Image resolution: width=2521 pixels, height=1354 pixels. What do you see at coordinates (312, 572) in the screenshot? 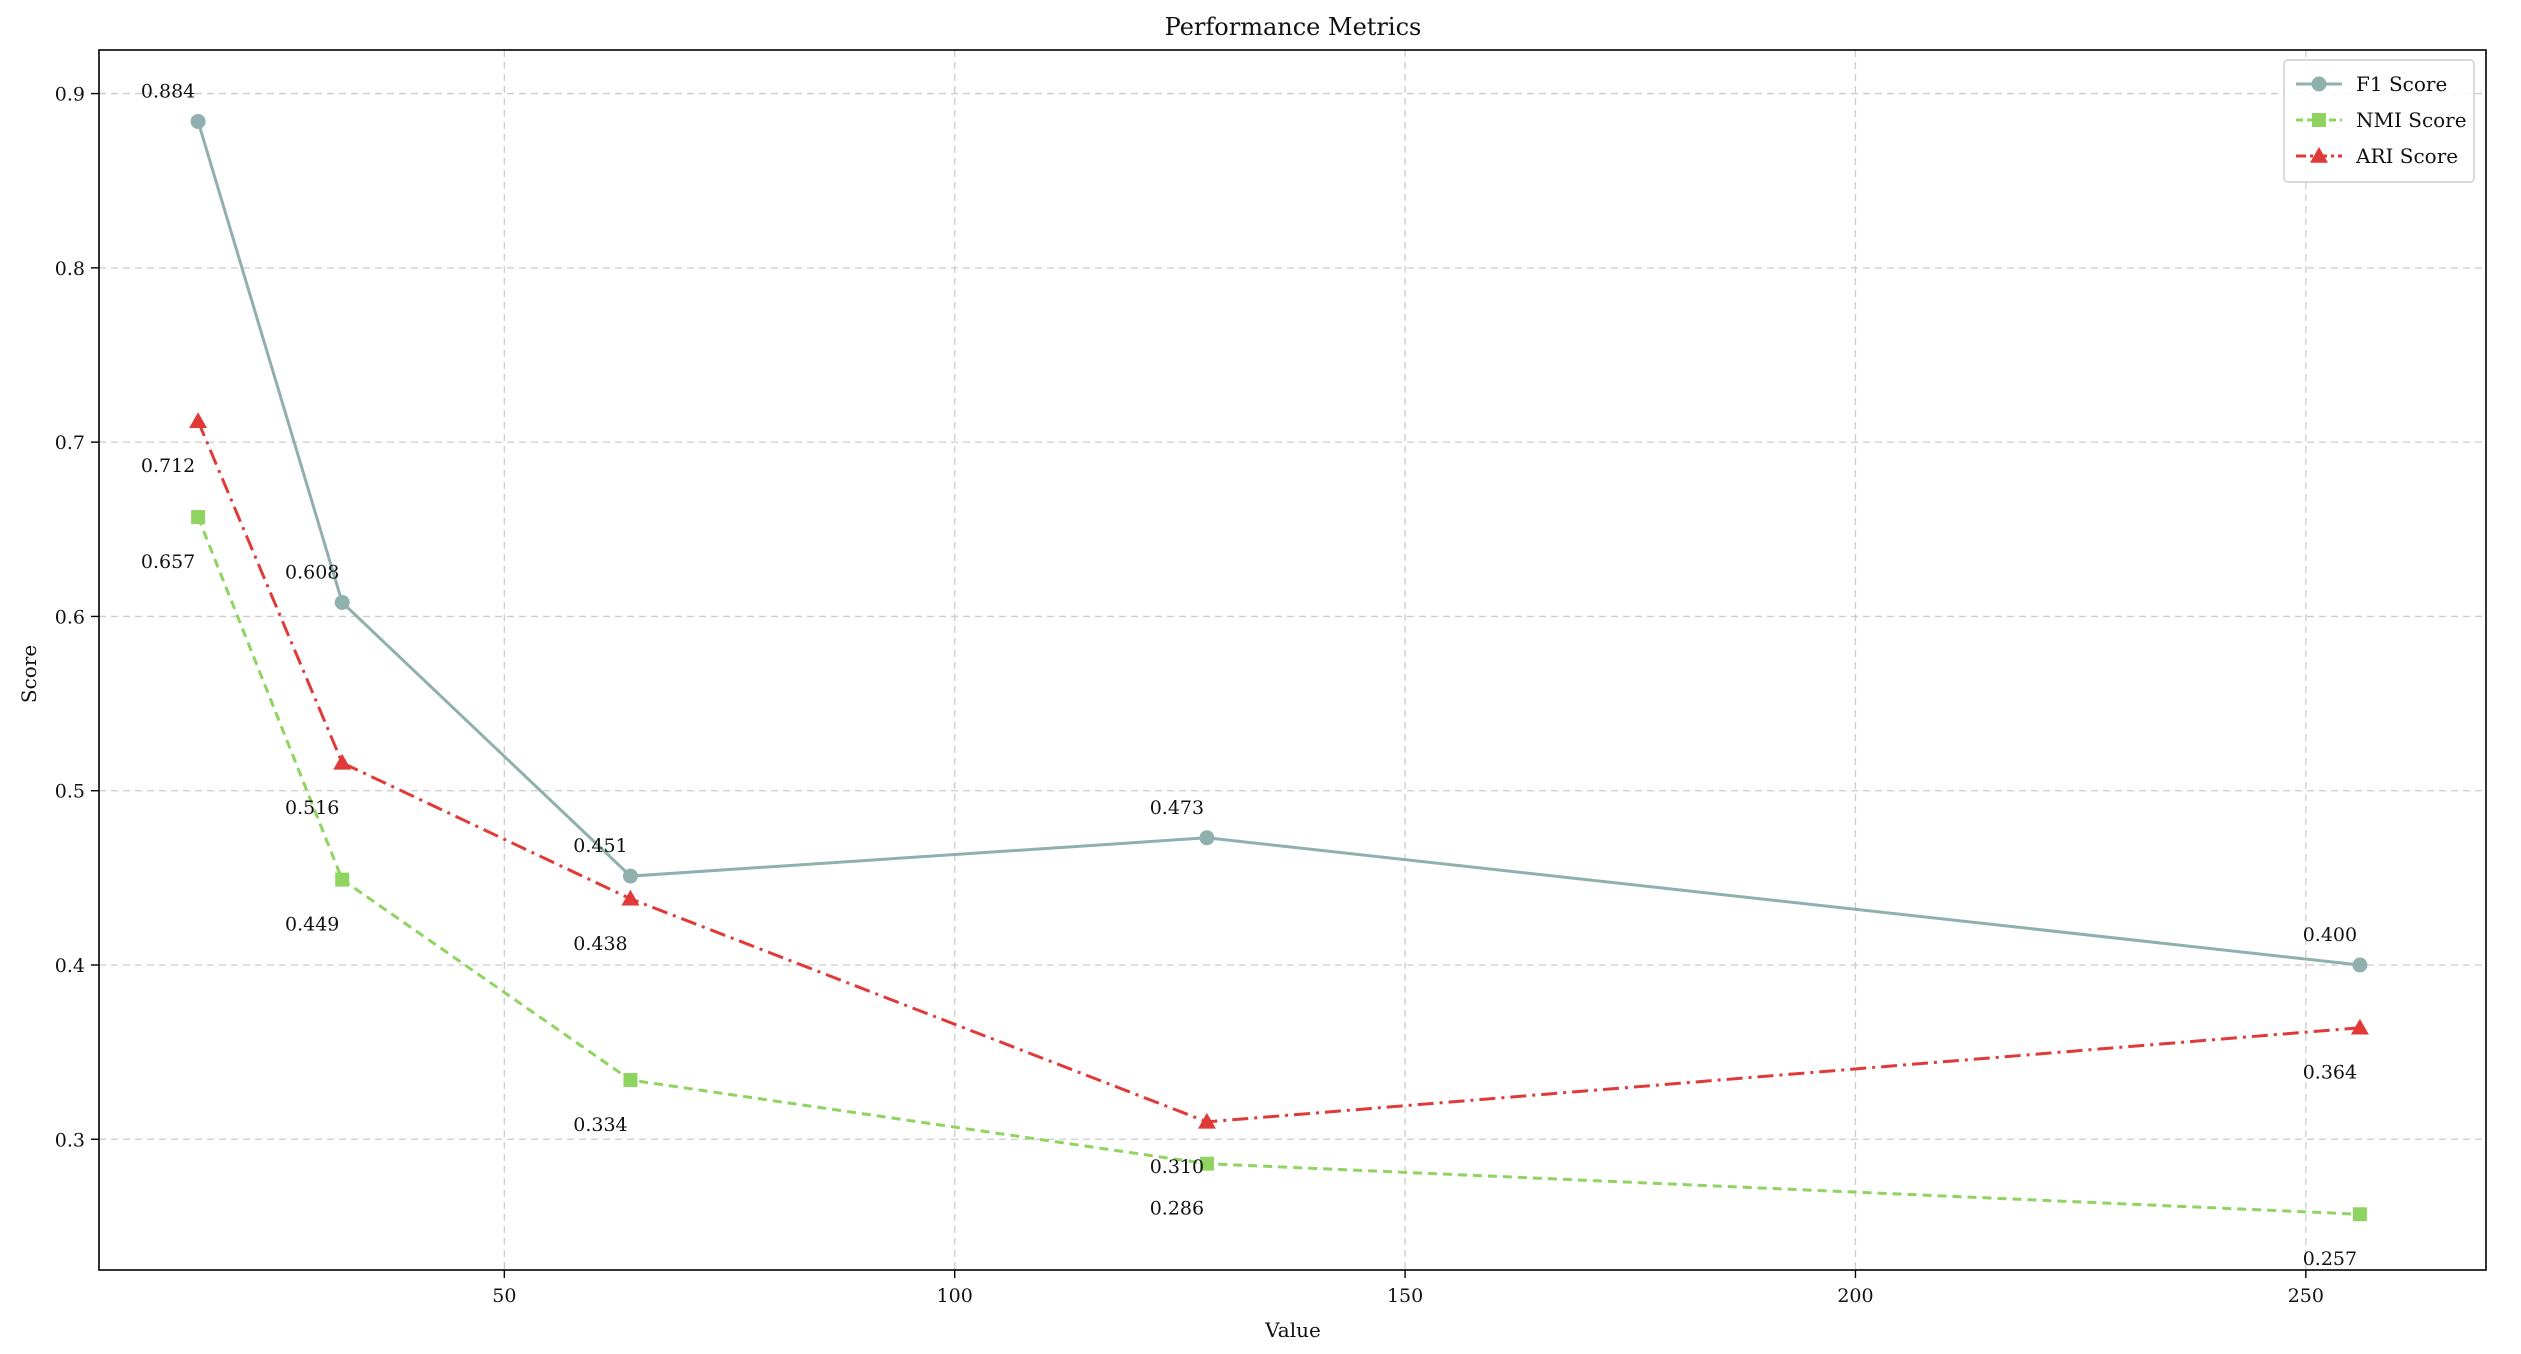
I see `f1-score-data-label: 0.608` at bounding box center [312, 572].